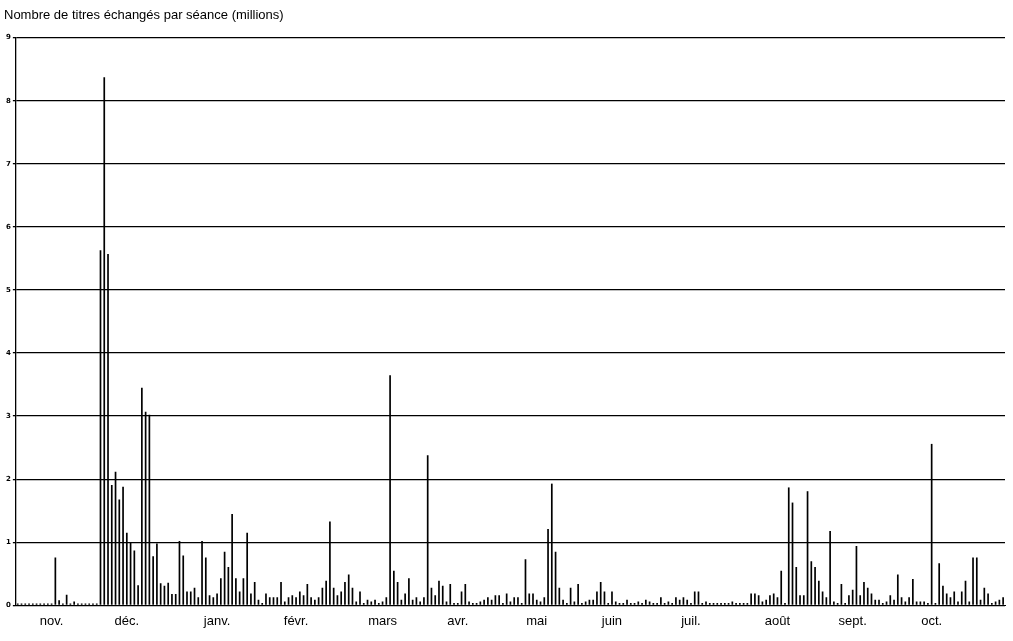 This screenshot has width=1013, height=641. Describe the element at coordinates (932, 620) in the screenshot. I see `x-tick-label: oct.` at that location.